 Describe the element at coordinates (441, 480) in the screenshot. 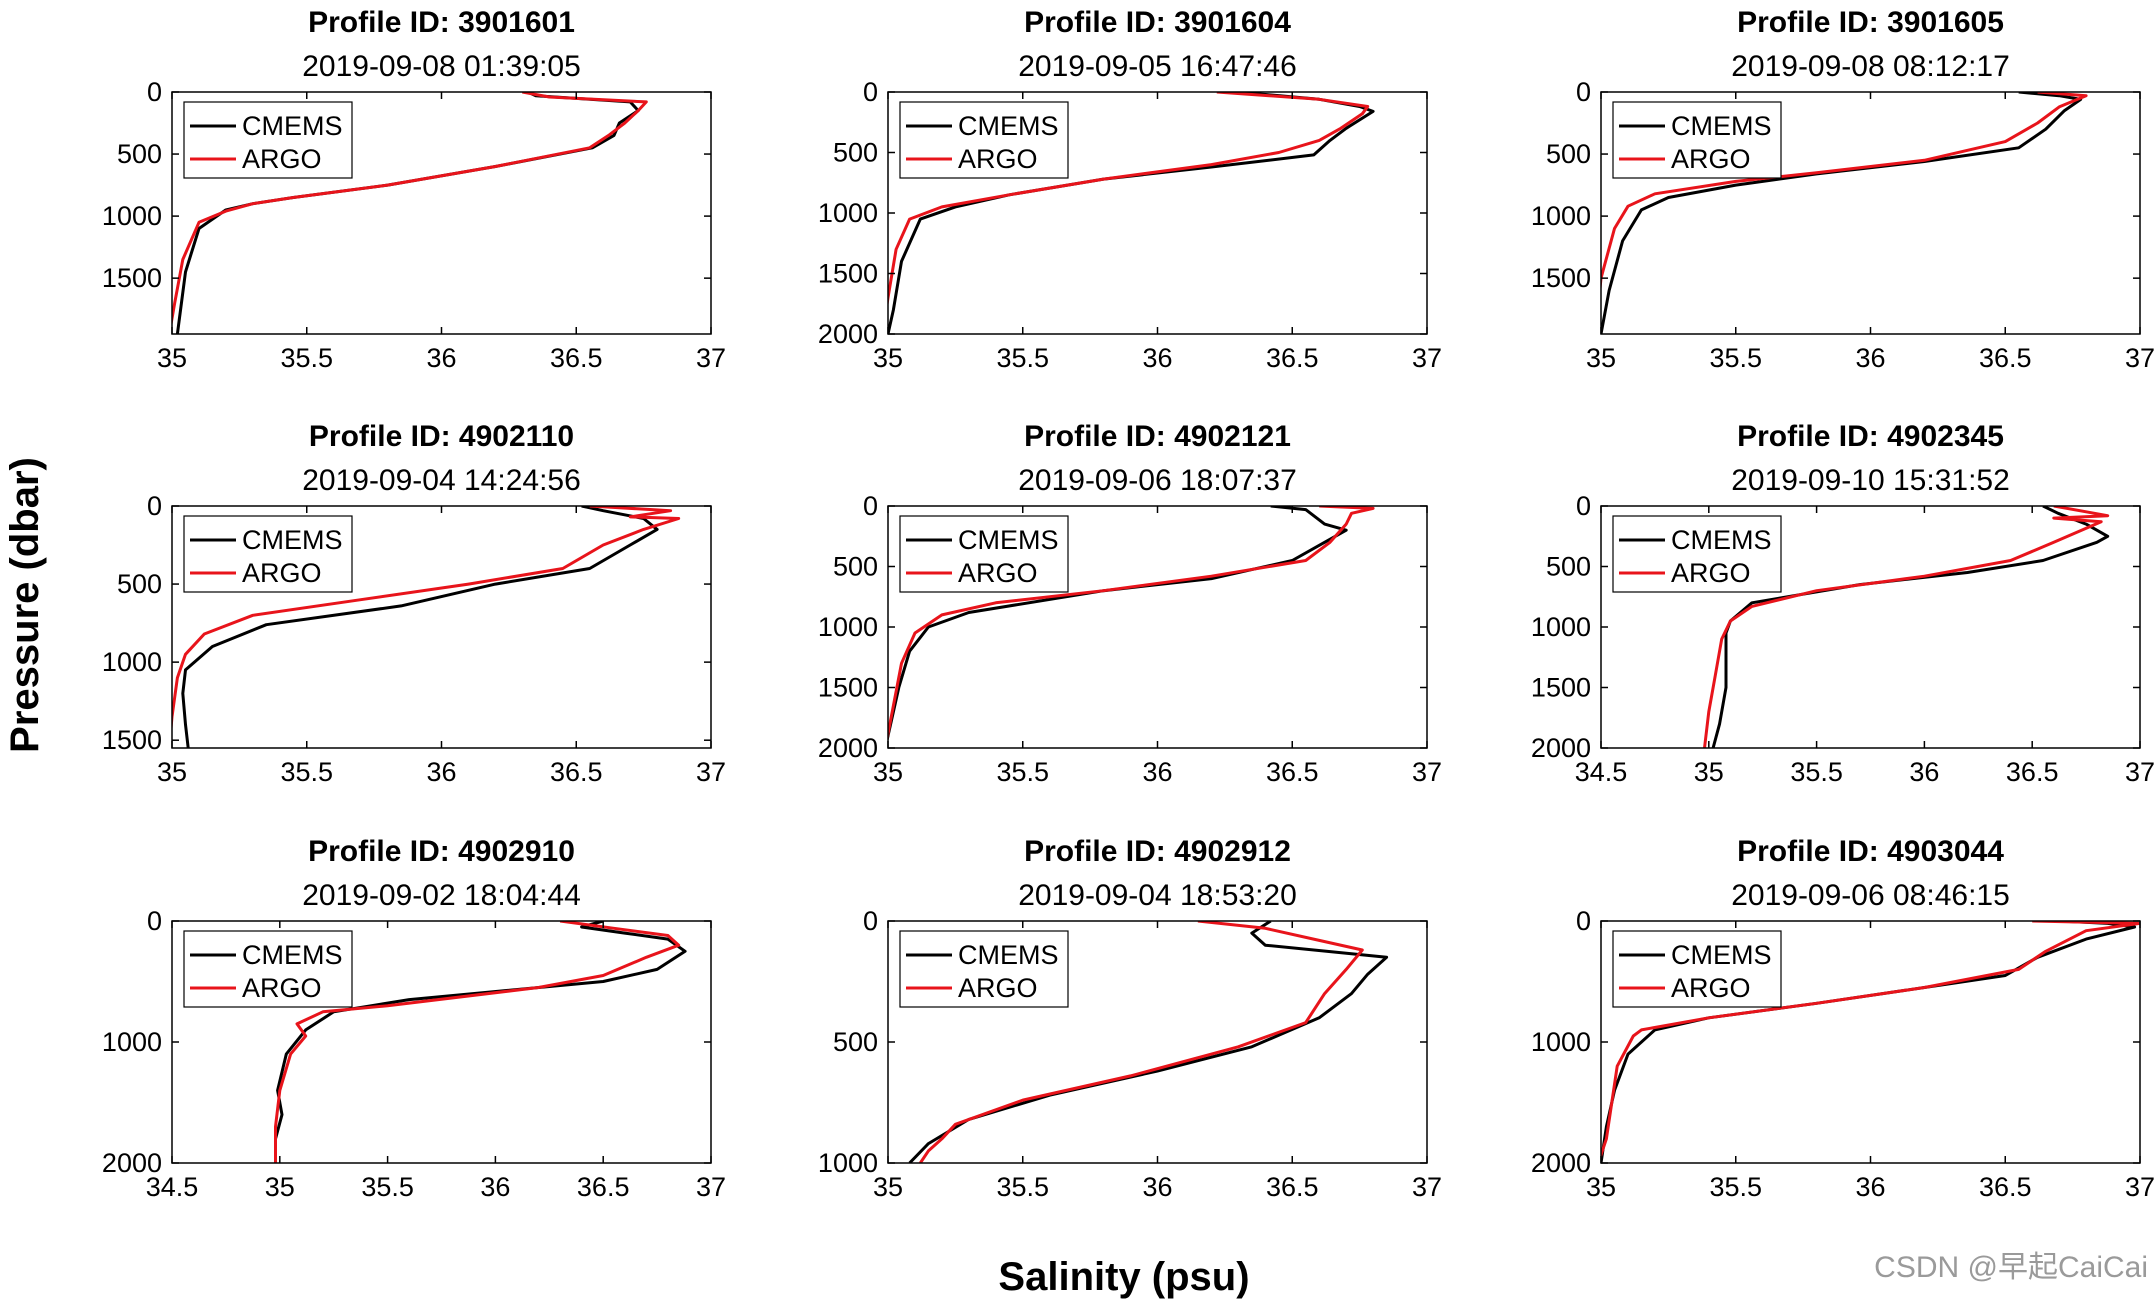

I see `panel-subtitle: 2019-09-04 14:24:56` at that location.